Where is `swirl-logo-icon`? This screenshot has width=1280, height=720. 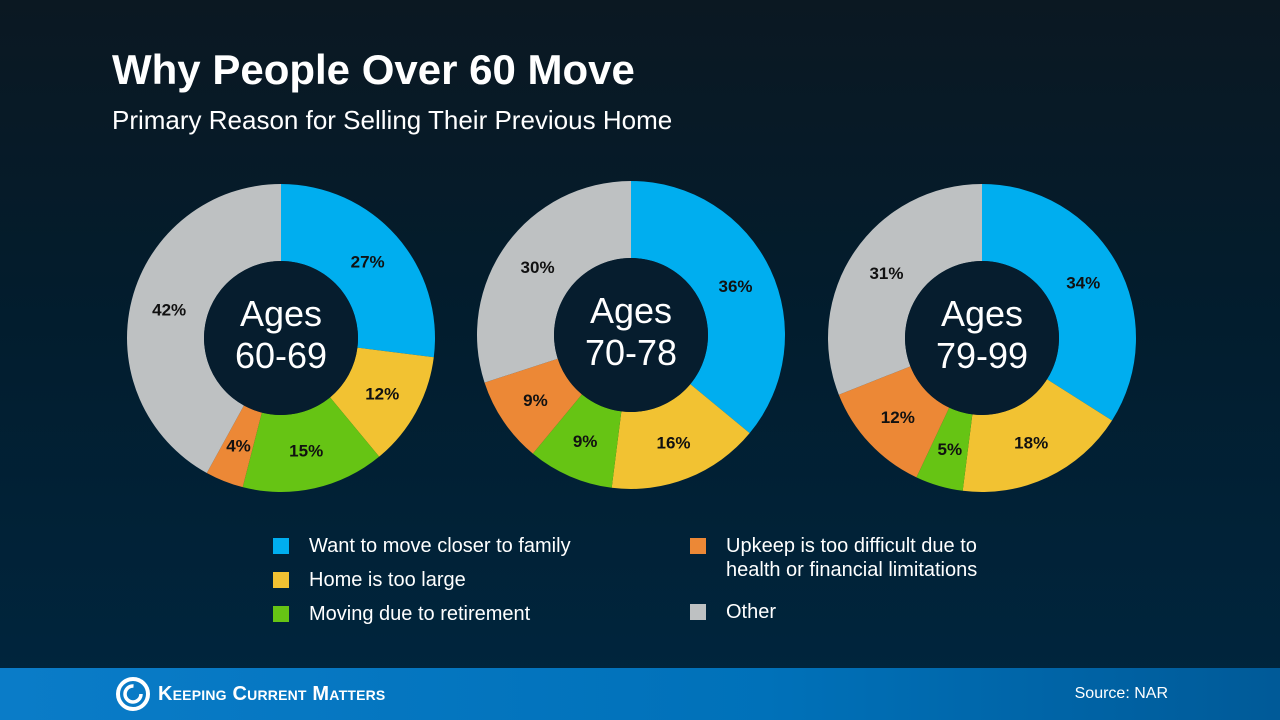
swirl-logo-icon is located at coordinates (133, 694).